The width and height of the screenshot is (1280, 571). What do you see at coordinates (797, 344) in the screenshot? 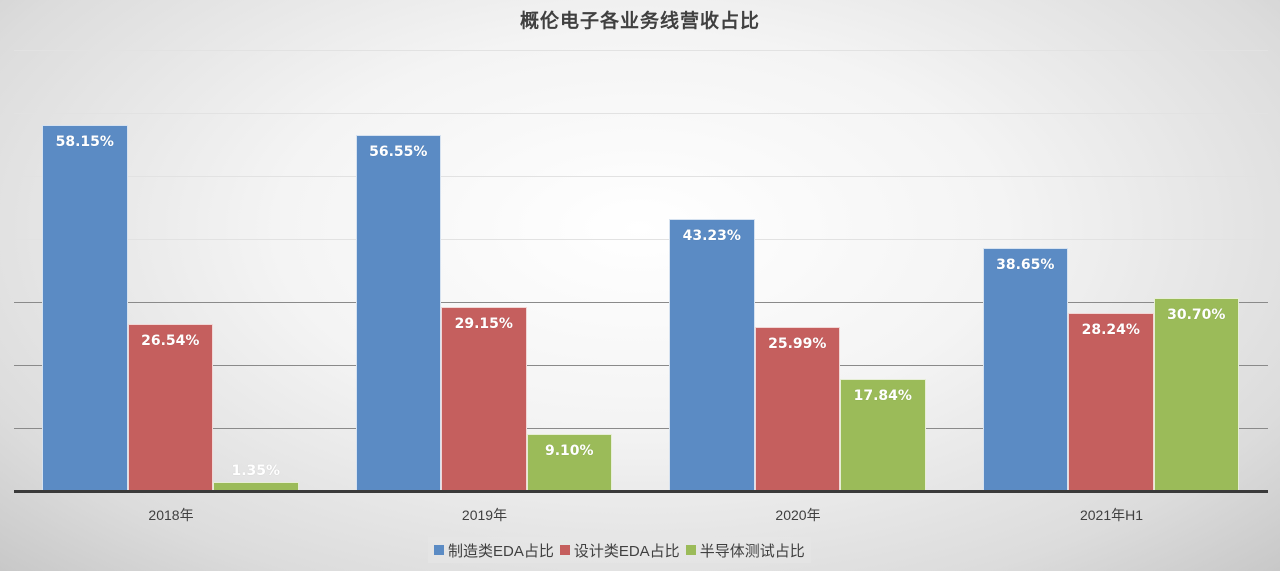
I see `data-label: 25.99%` at bounding box center [797, 344].